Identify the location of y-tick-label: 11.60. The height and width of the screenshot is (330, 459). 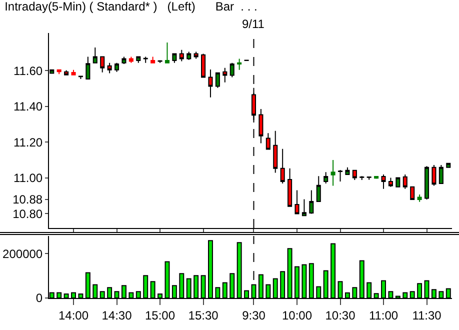
(28, 71).